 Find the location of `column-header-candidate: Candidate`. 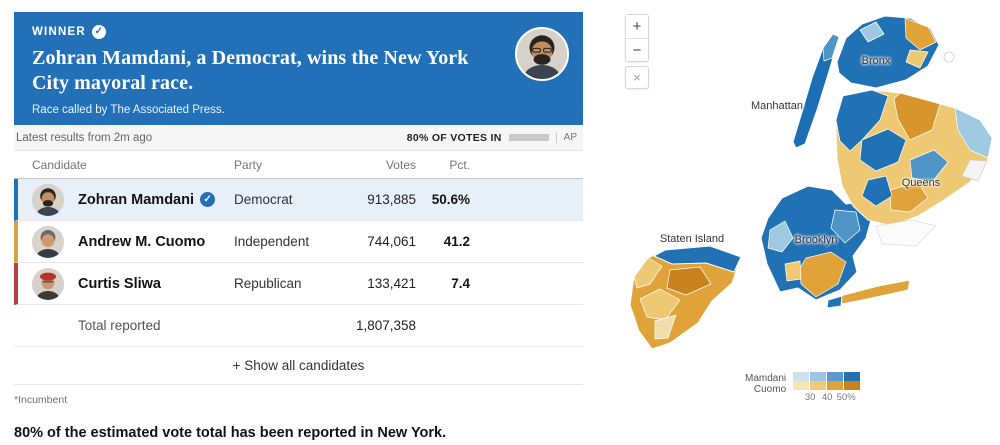

column-header-candidate: Candidate is located at coordinates (59, 165).